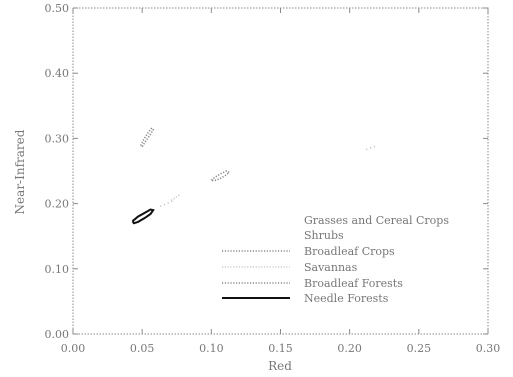  Describe the element at coordinates (349, 251) in the screenshot. I see `legend-label: Broadleaf Crops` at that location.